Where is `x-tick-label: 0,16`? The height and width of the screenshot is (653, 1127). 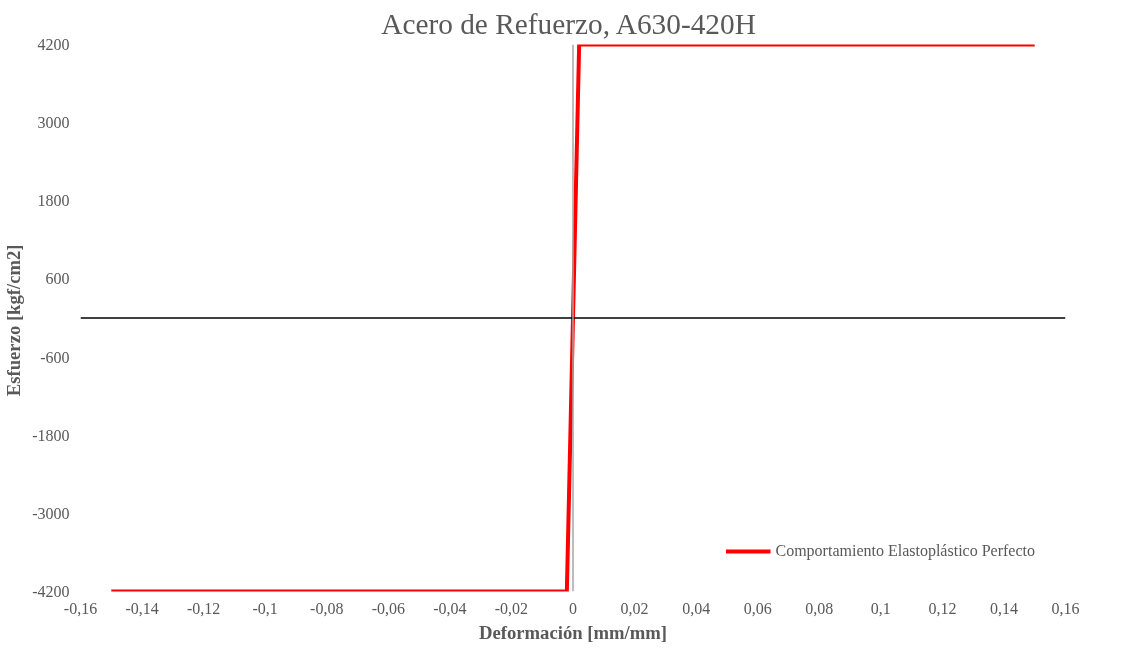 x-tick-label: 0,16 is located at coordinates (1065, 608).